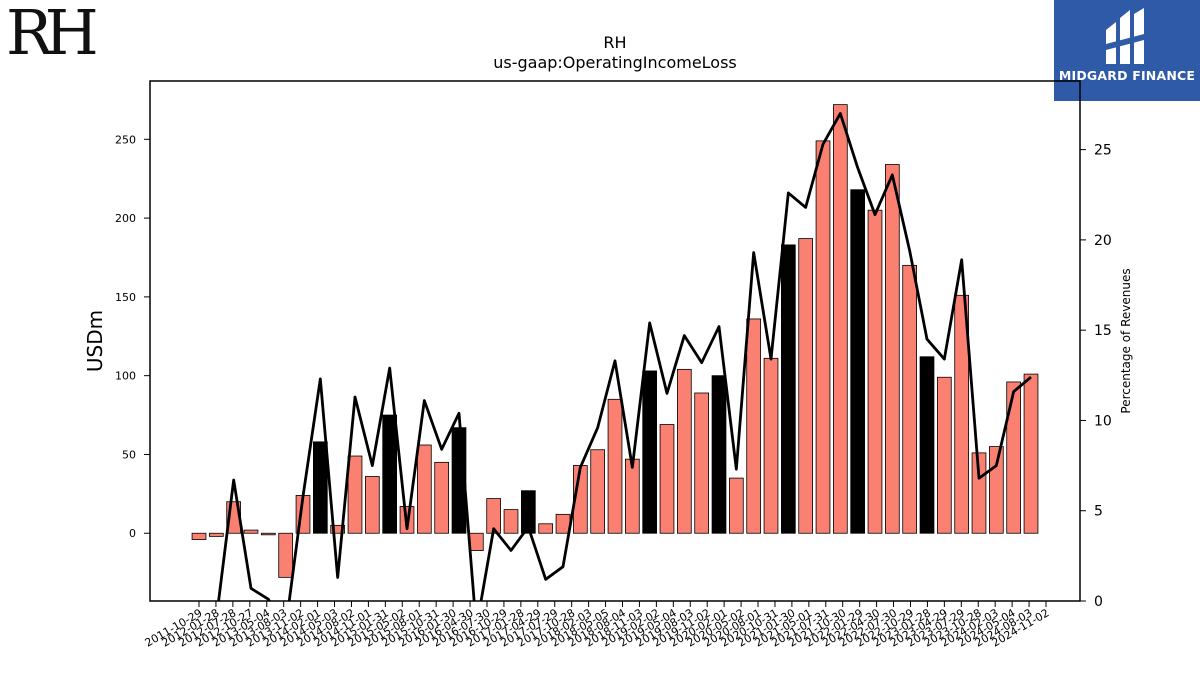 Image resolution: width=1200 pixels, height=675 pixels. Describe the element at coordinates (95, 341) in the screenshot. I see `y-axis-label: USDm` at that location.